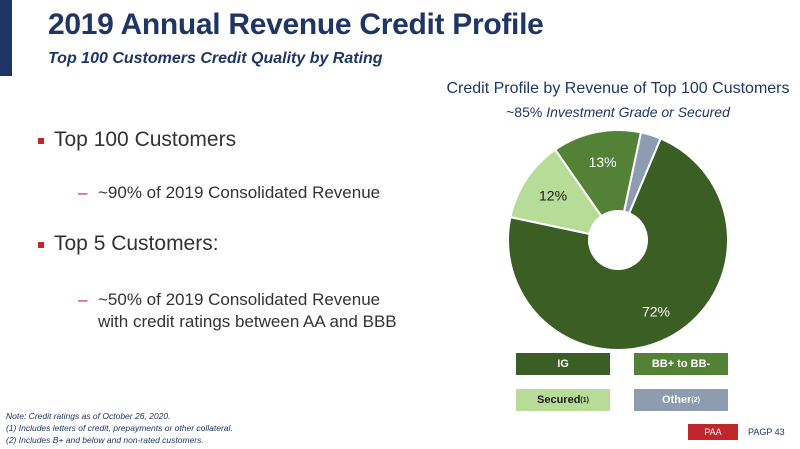  What do you see at coordinates (656, 311) in the screenshot?
I see `data-label-ig: 72%` at bounding box center [656, 311].